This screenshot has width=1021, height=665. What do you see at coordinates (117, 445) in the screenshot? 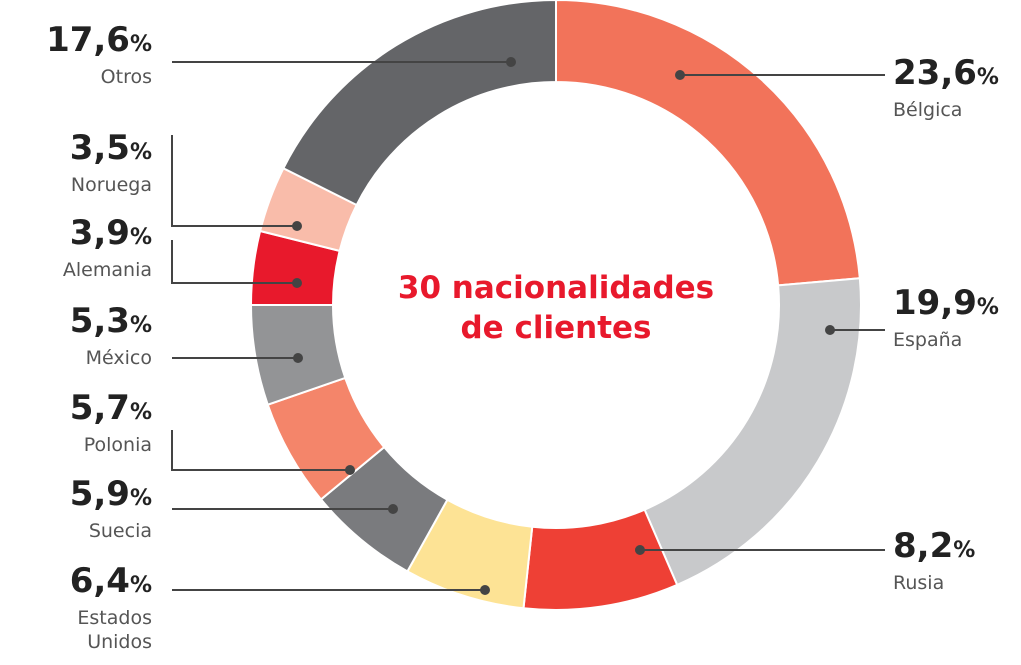
I see `category-label: Polonia` at bounding box center [117, 445].